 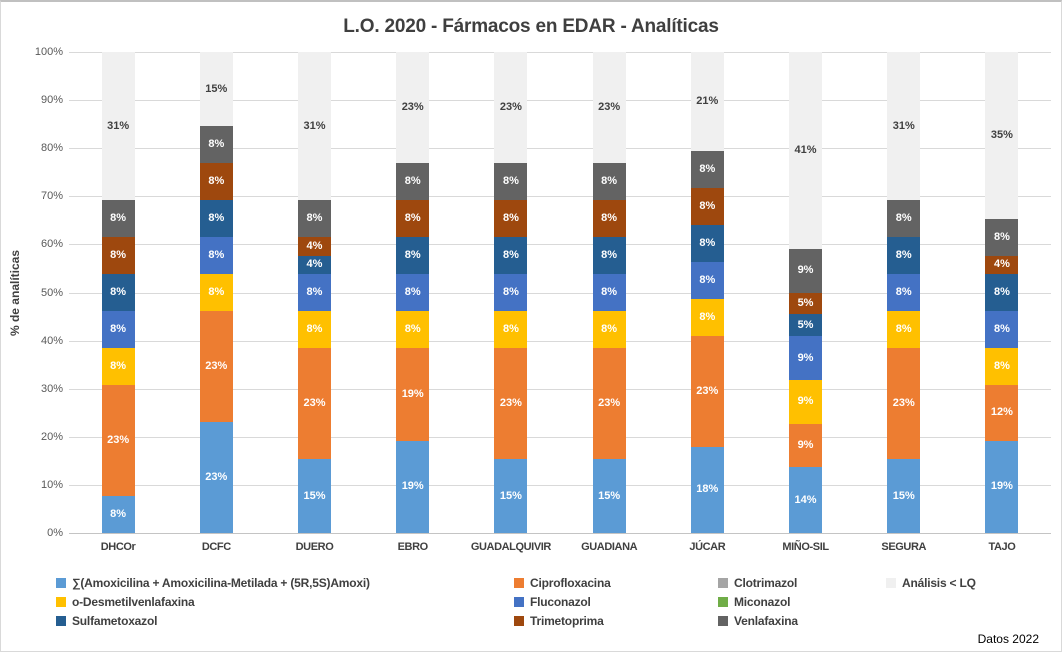 What do you see at coordinates (51, 436) in the screenshot?
I see `y-tick-label: 20%` at bounding box center [51, 436].